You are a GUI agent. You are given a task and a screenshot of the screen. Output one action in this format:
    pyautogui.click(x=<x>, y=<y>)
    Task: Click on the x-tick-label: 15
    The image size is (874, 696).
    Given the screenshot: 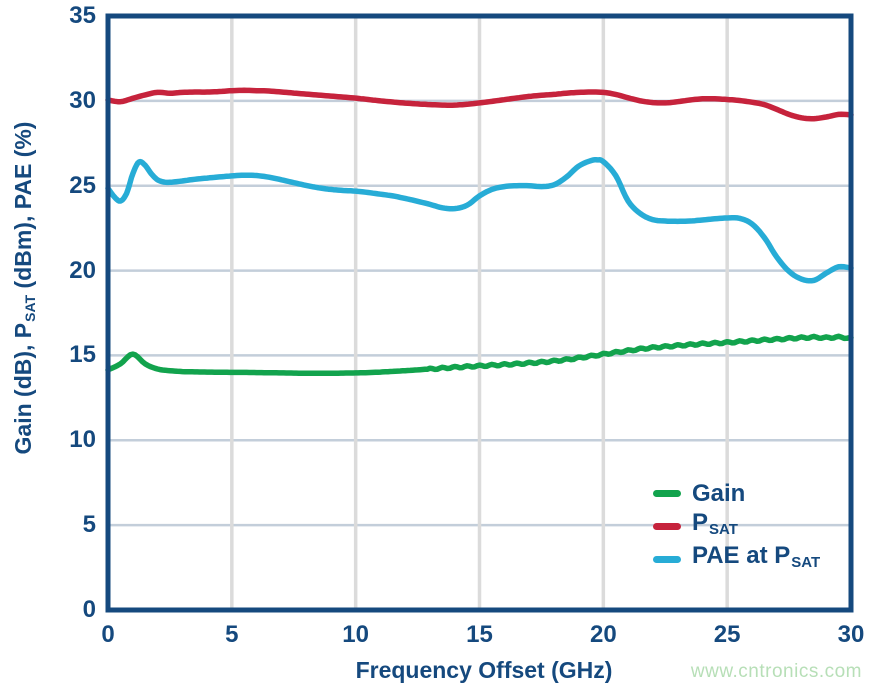 What is the action you would take?
    pyautogui.click(x=479, y=634)
    